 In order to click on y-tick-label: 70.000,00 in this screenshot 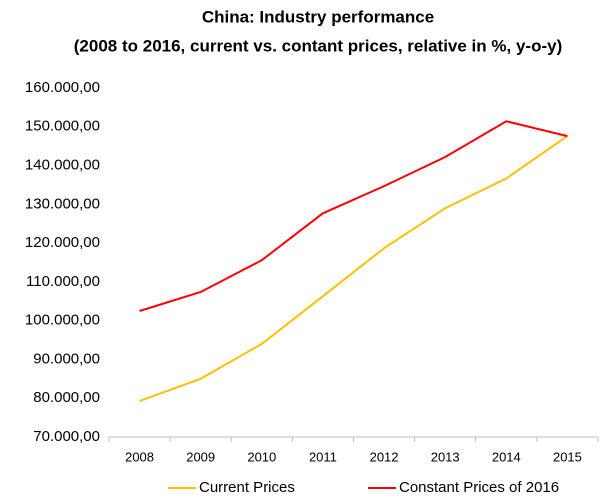, I will do `click(66, 436)`.